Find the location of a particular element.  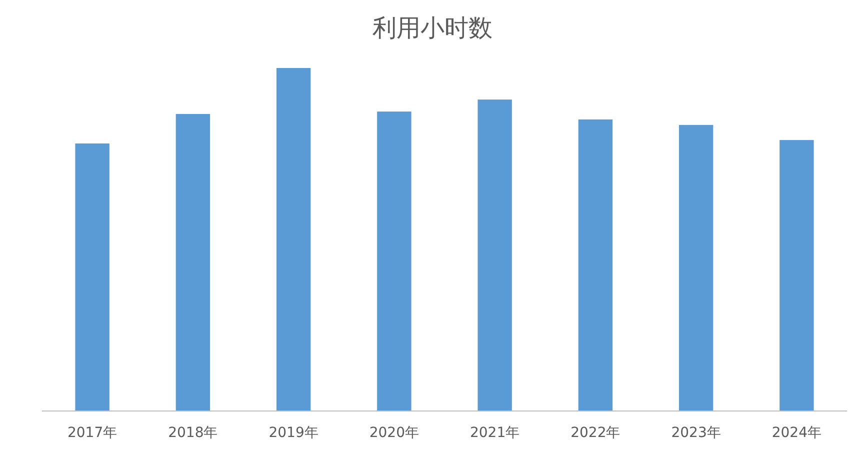

x-tick-label: 2020年 is located at coordinates (394, 433).